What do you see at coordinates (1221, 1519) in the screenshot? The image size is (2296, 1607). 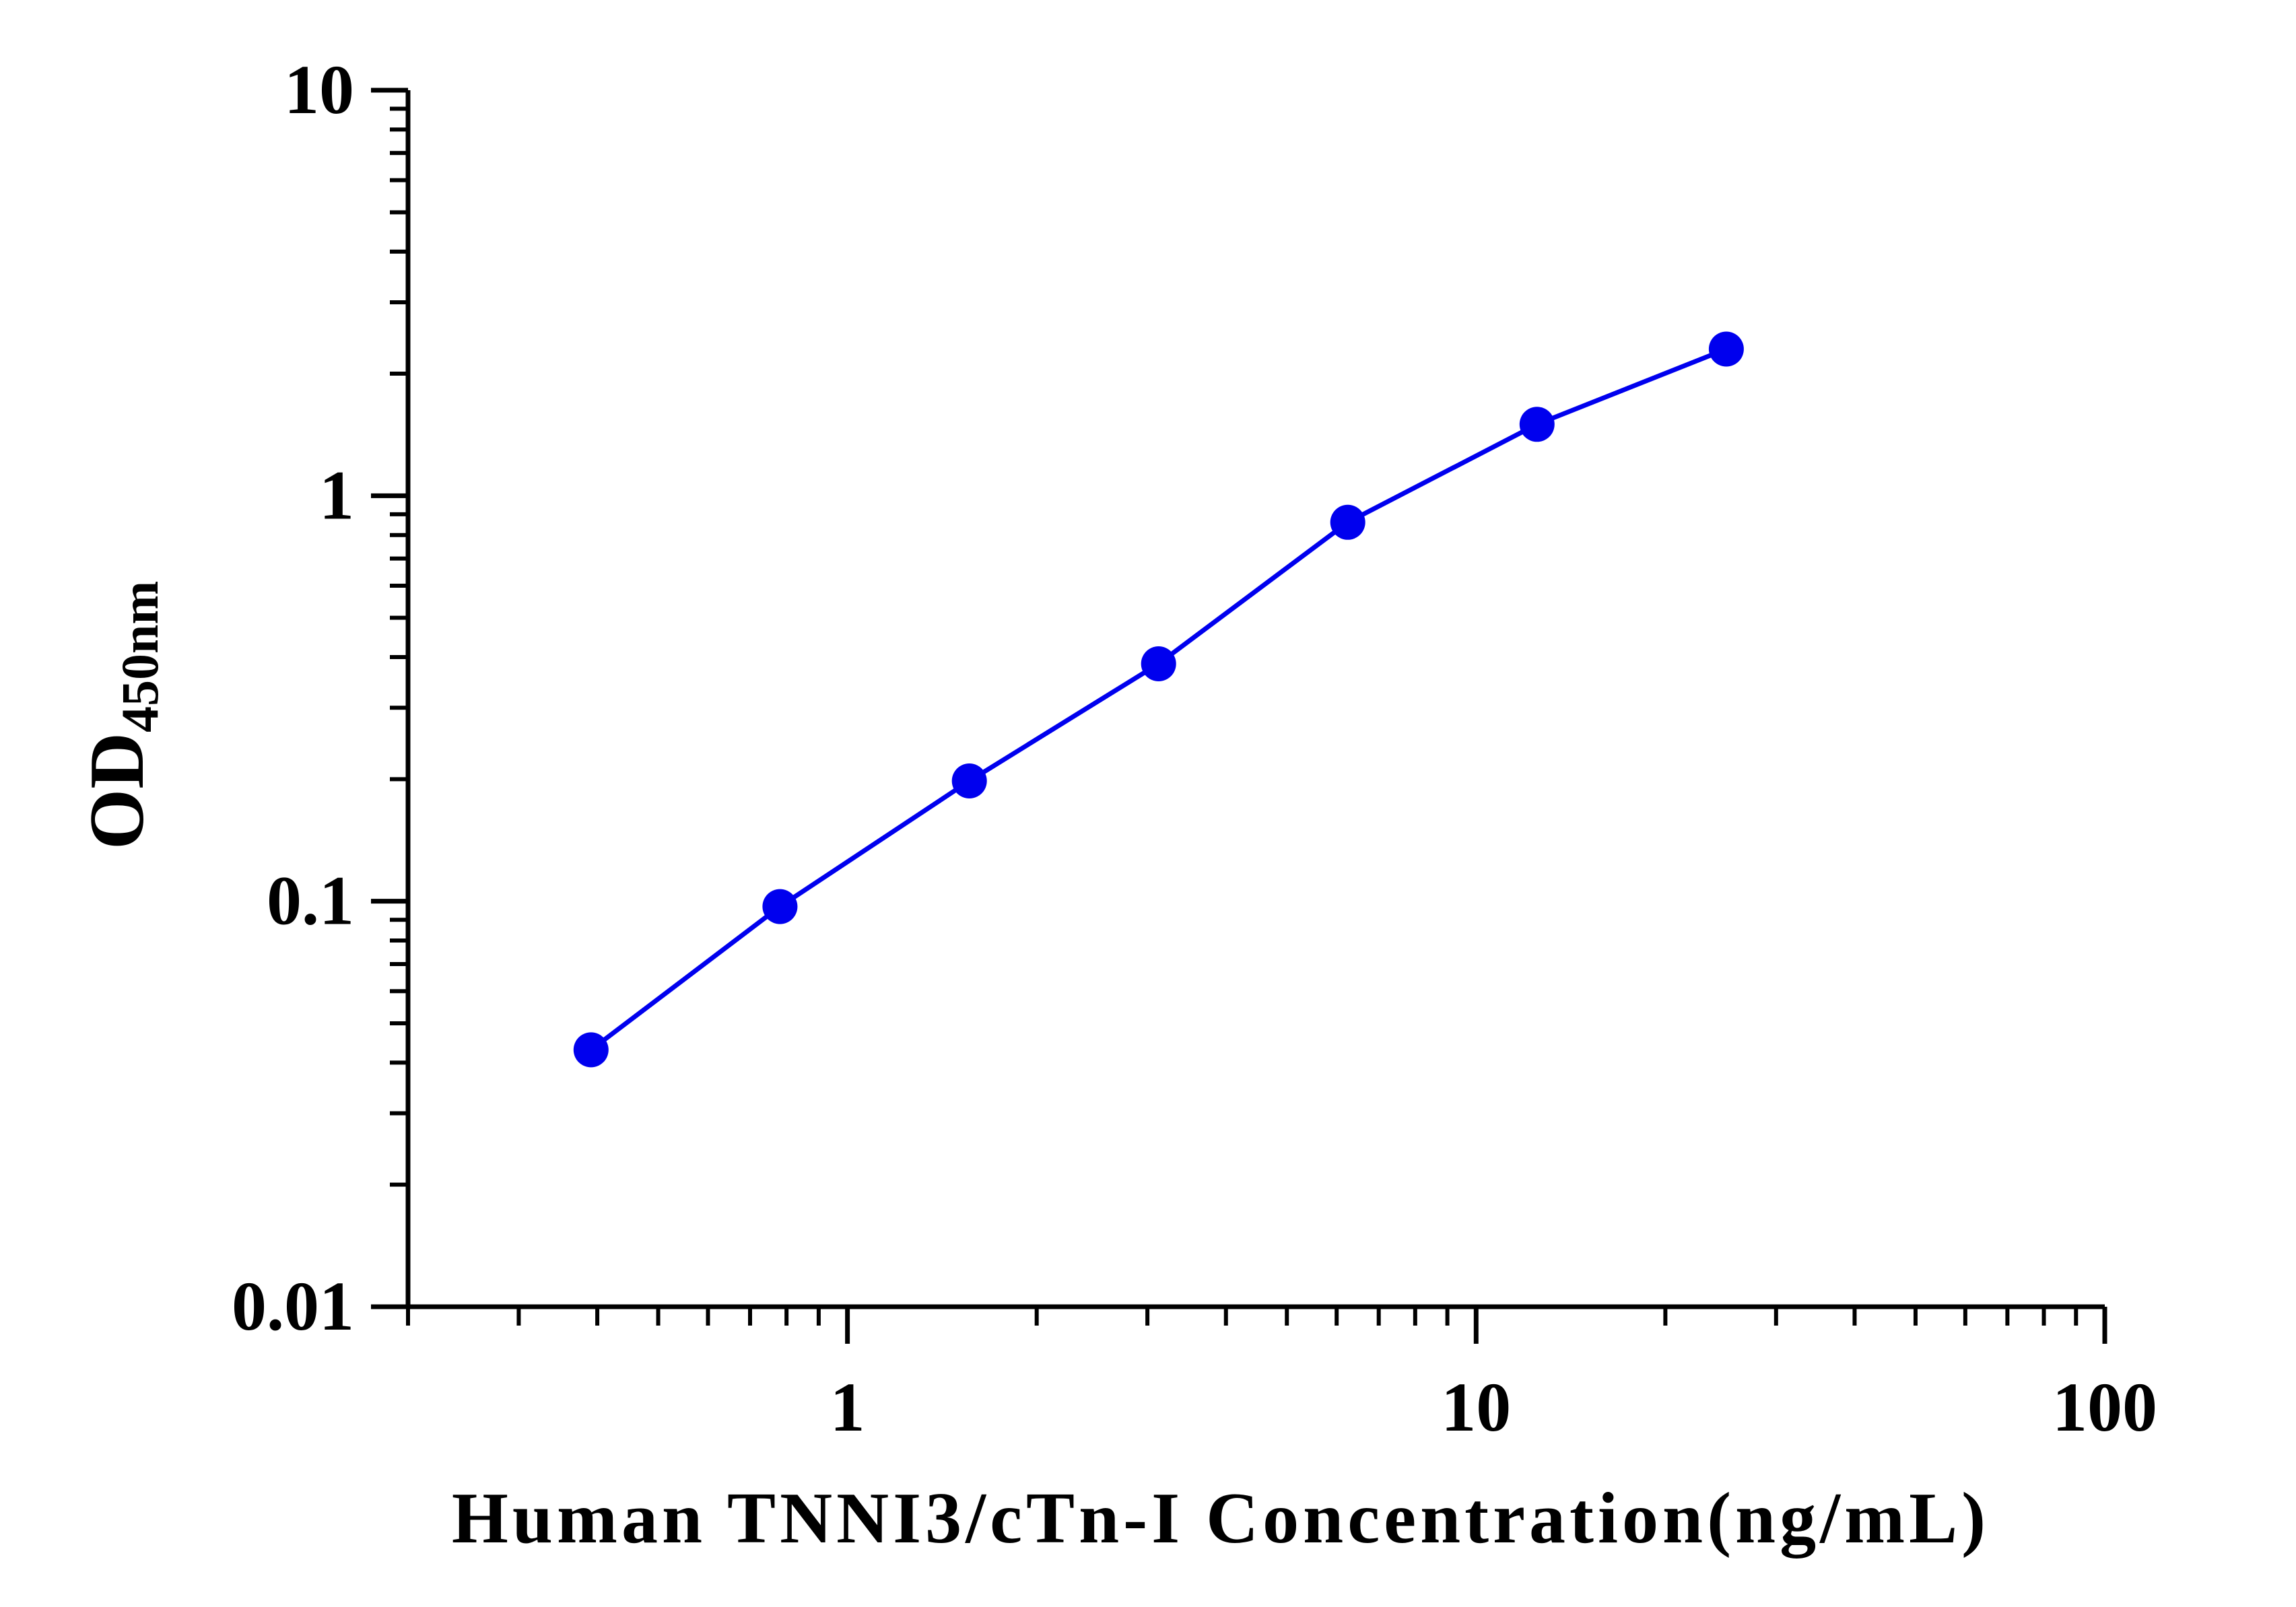 I see `x-axis-title: Human TNNI3/cTn-I Concentration(ng/mL)` at bounding box center [1221, 1519].